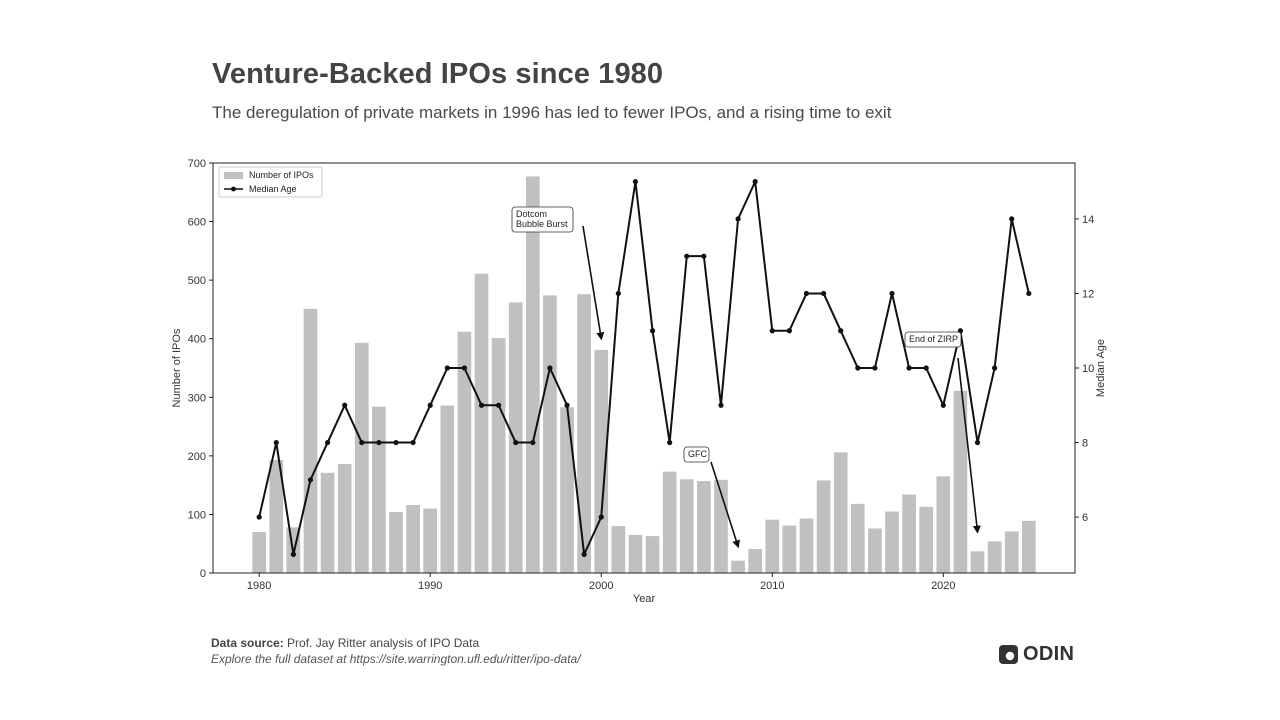  I want to click on bar-1992, so click(464, 452).